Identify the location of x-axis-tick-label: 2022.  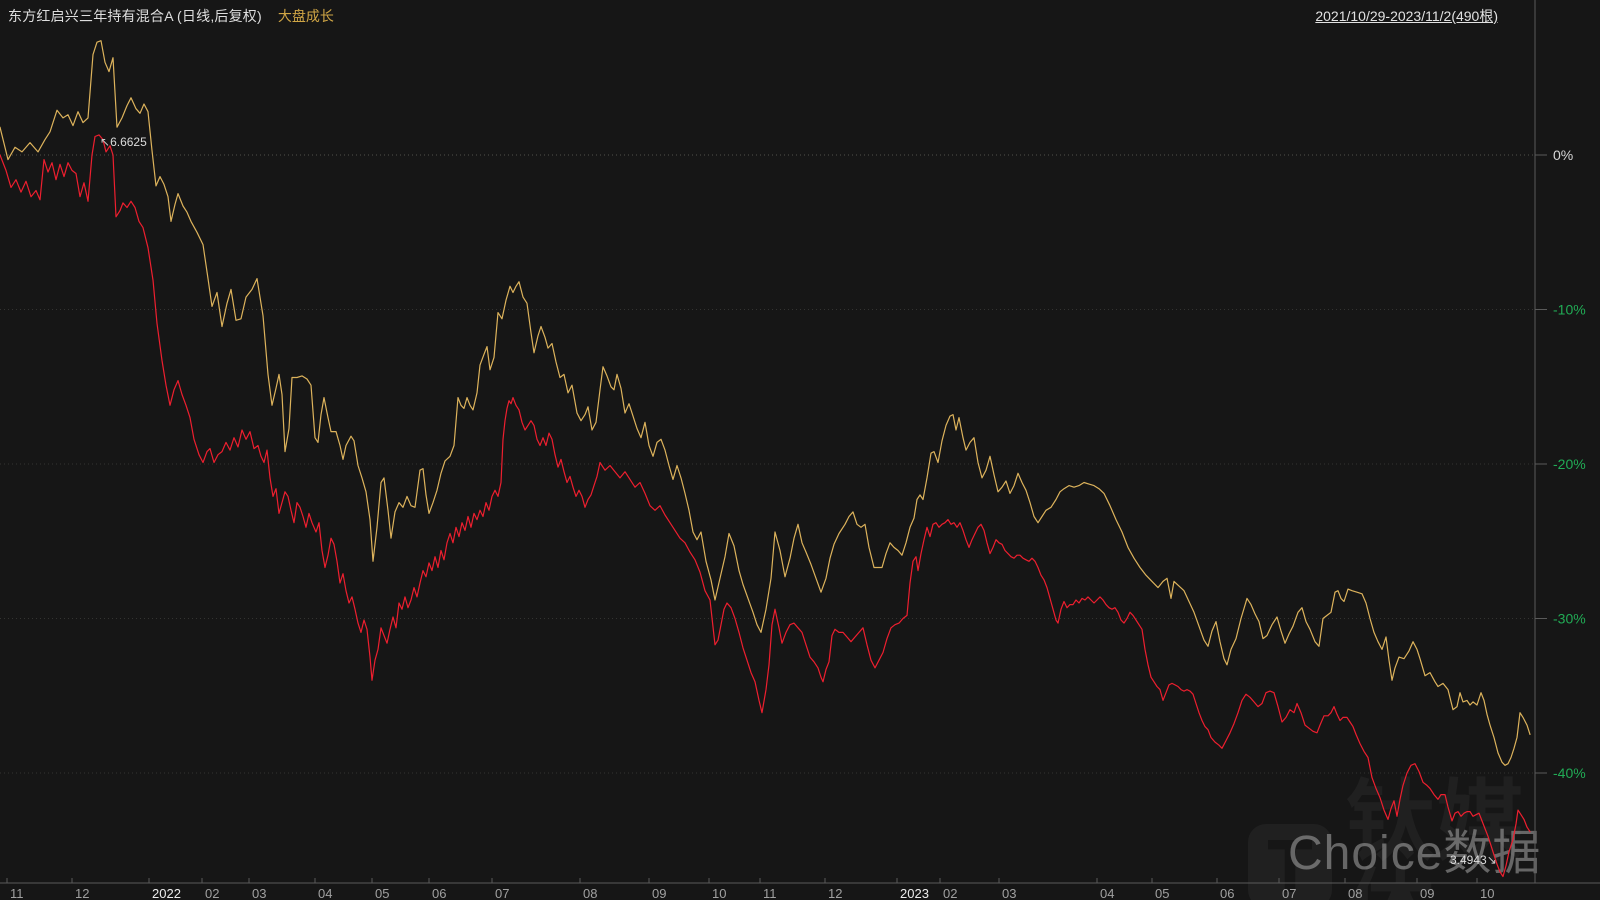
(166, 893).